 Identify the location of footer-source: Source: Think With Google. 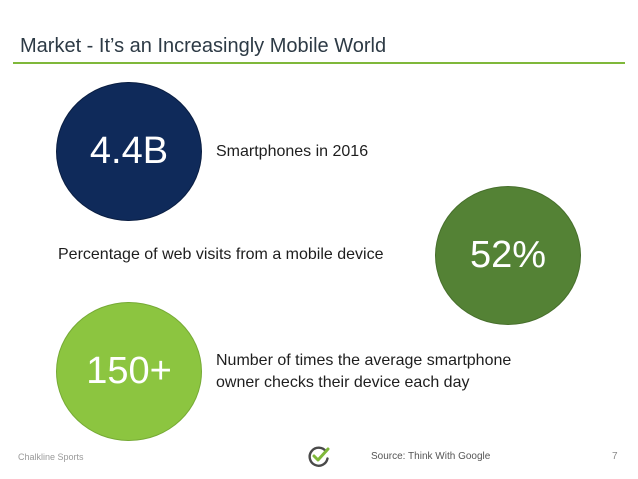
(431, 456).